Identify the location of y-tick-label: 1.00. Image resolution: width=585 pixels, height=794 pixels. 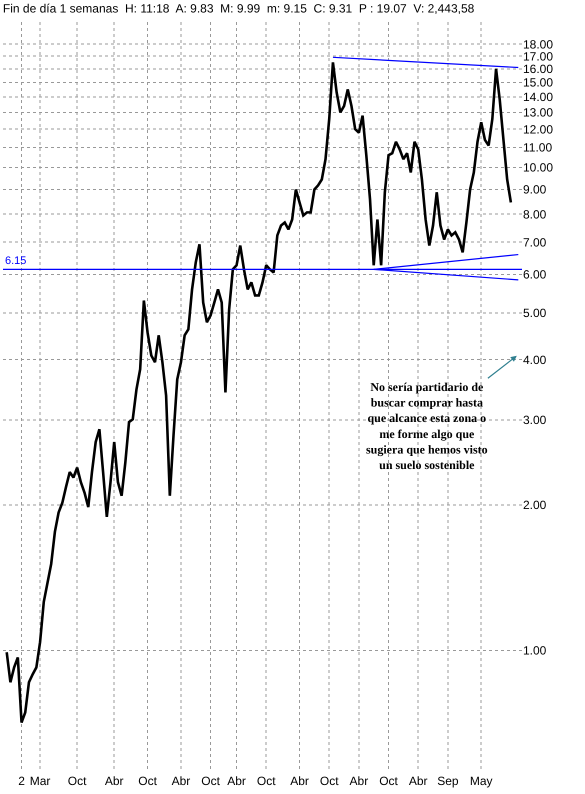
(535, 651).